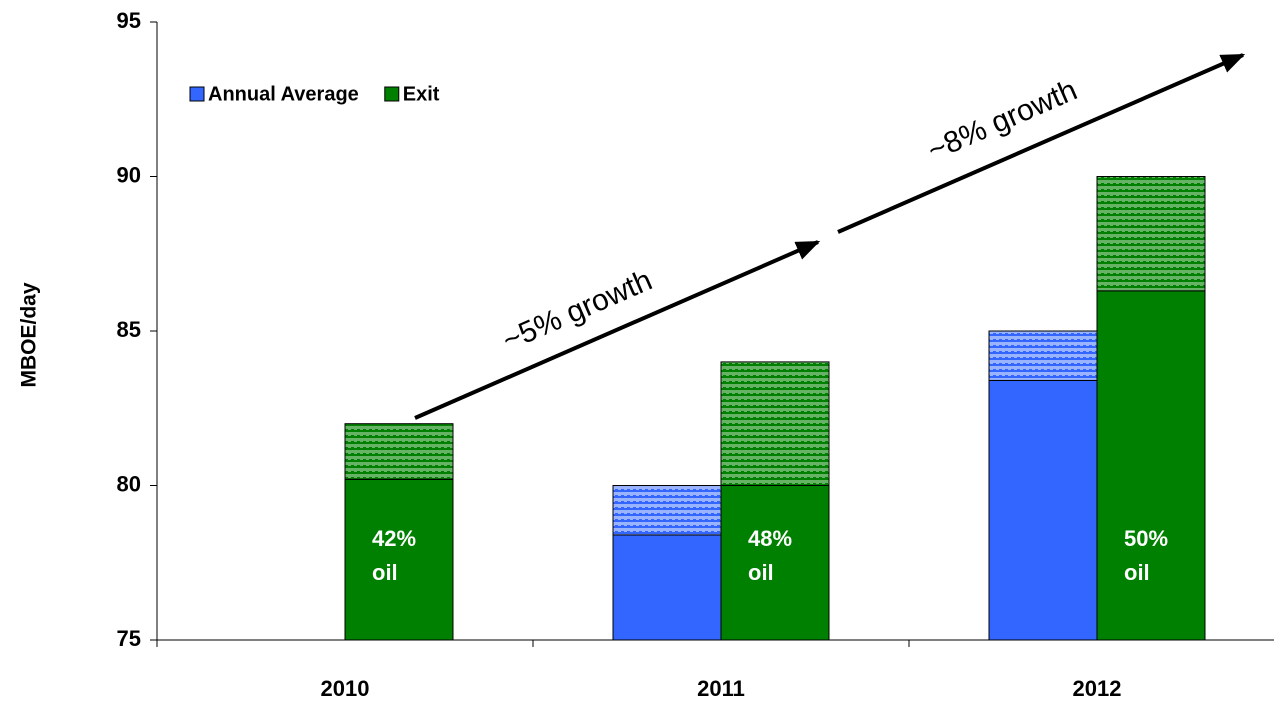  What do you see at coordinates (1146, 538) in the screenshot?
I see `bar-label: 50%` at bounding box center [1146, 538].